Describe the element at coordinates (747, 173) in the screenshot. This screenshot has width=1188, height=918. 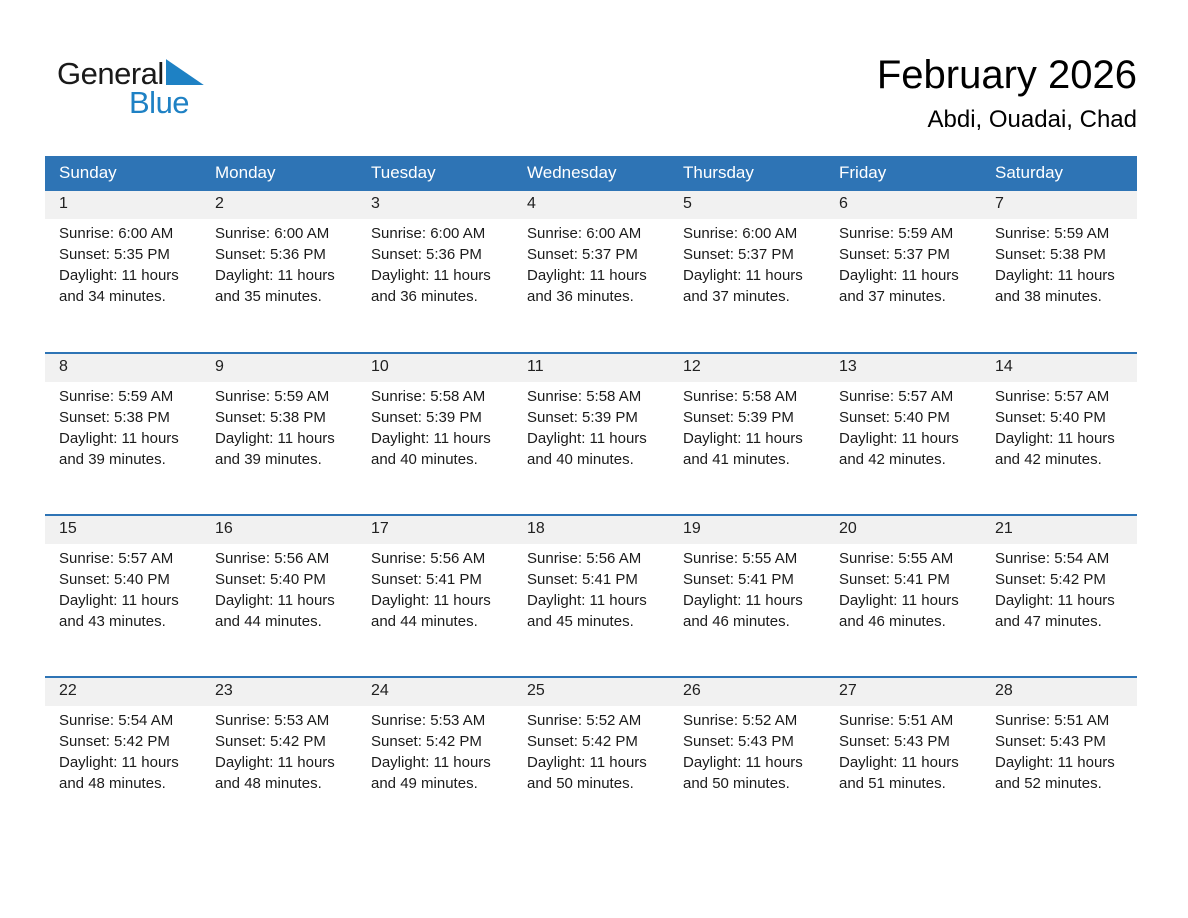
I see `weekday-header-thursday: Thursday` at that location.